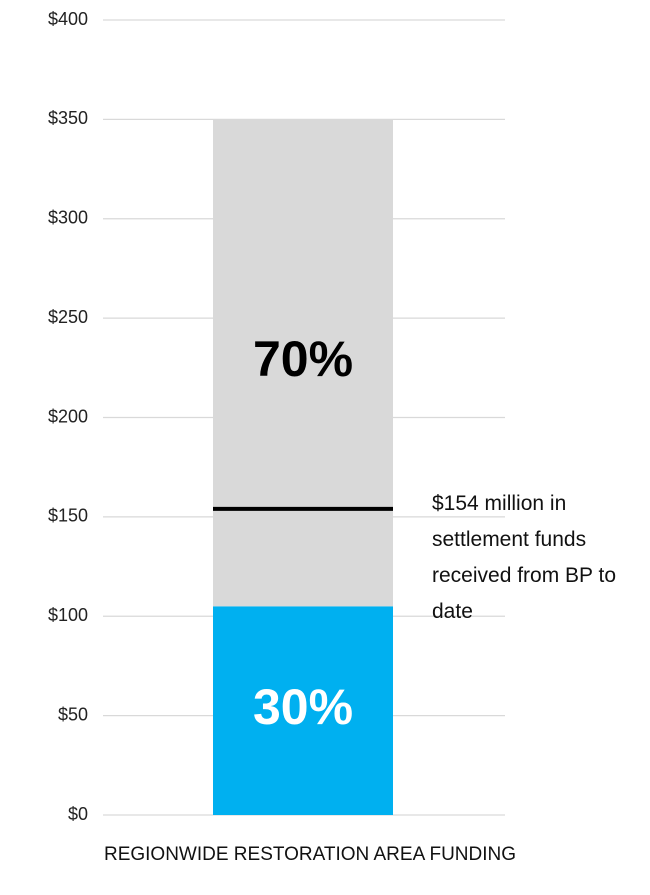 This screenshot has height=895, width=650. I want to click on y-tick-label: $0, so click(78, 814).